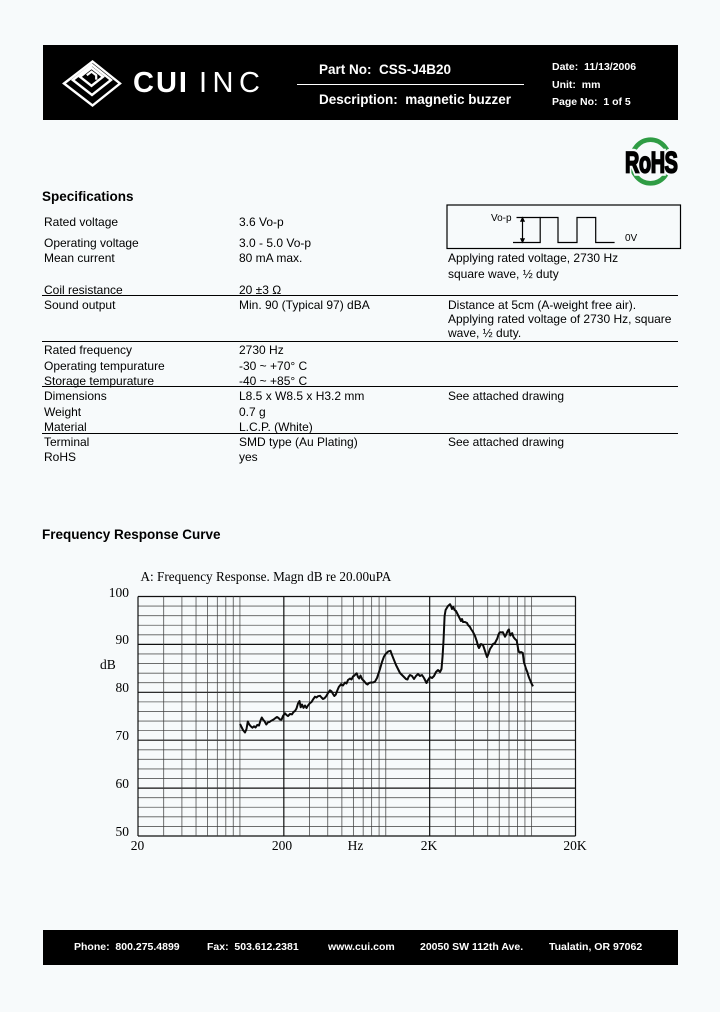  I want to click on svg-text: 100, so click(119, 592).